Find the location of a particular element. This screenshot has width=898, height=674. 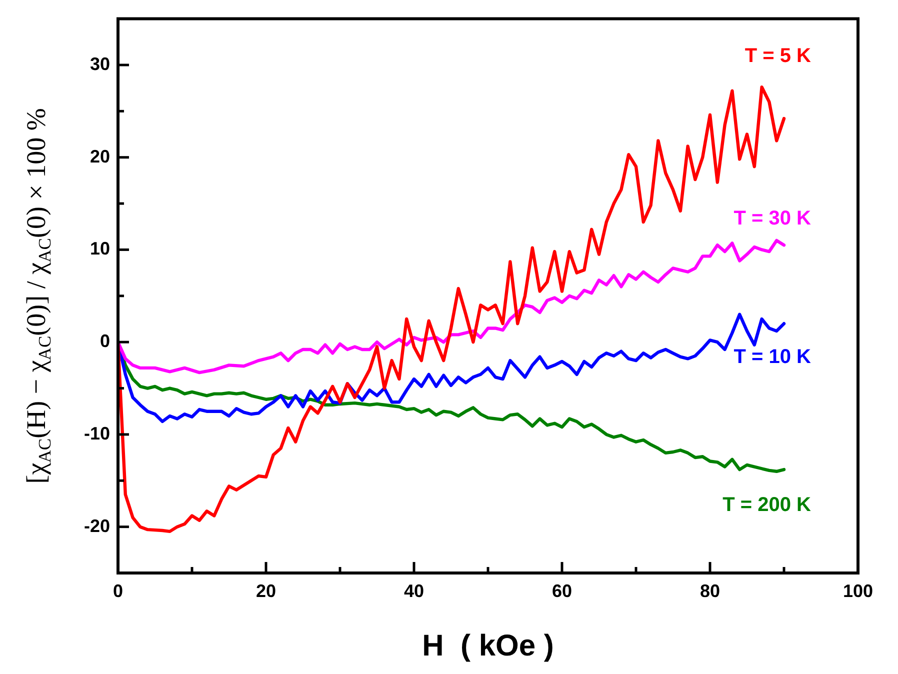

y-tick-label: -10 is located at coordinates (97, 433).